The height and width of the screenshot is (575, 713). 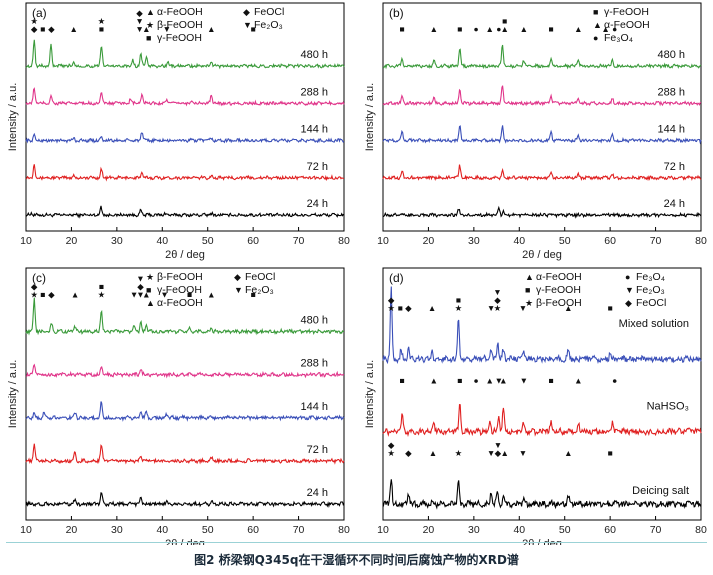 What do you see at coordinates (39, 278) in the screenshot?
I see `panel-label: (c)` at bounding box center [39, 278].